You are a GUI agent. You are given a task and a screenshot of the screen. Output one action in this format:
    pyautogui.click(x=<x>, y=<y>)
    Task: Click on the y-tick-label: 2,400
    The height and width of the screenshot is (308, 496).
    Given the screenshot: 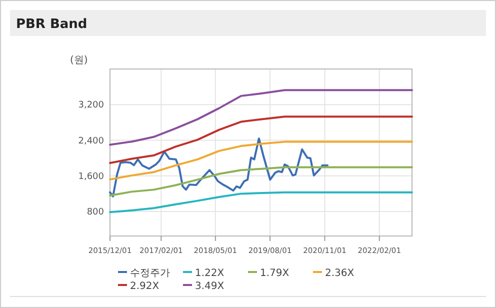 What is the action you would take?
    pyautogui.click(x=91, y=141)
    